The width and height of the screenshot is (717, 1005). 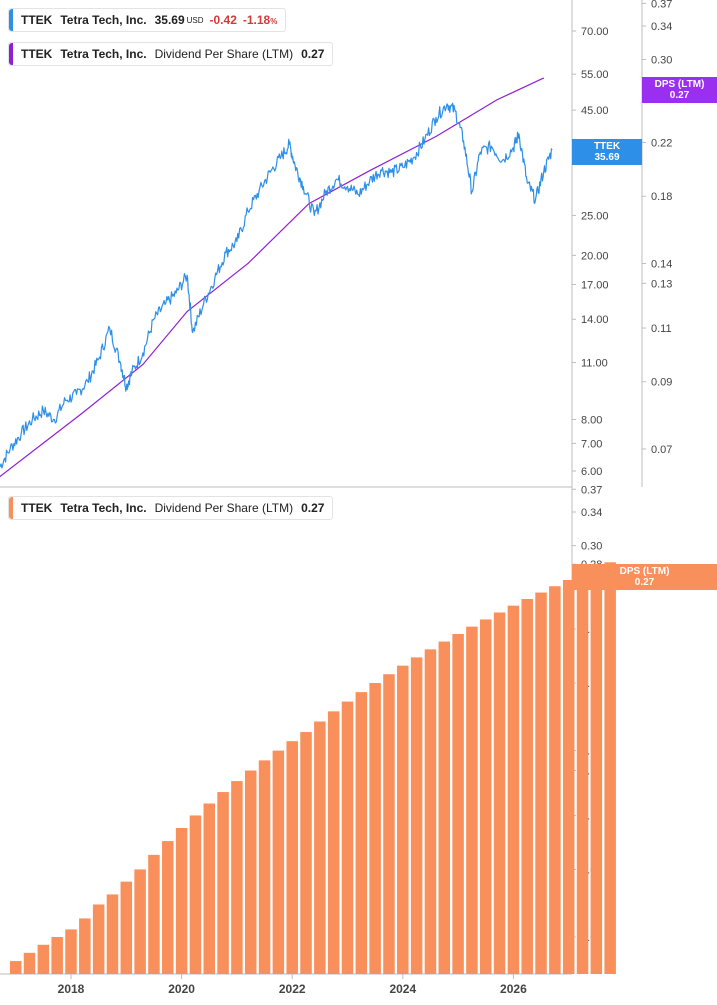 I want to click on price-badge-label: TTEK, so click(x=607, y=146).